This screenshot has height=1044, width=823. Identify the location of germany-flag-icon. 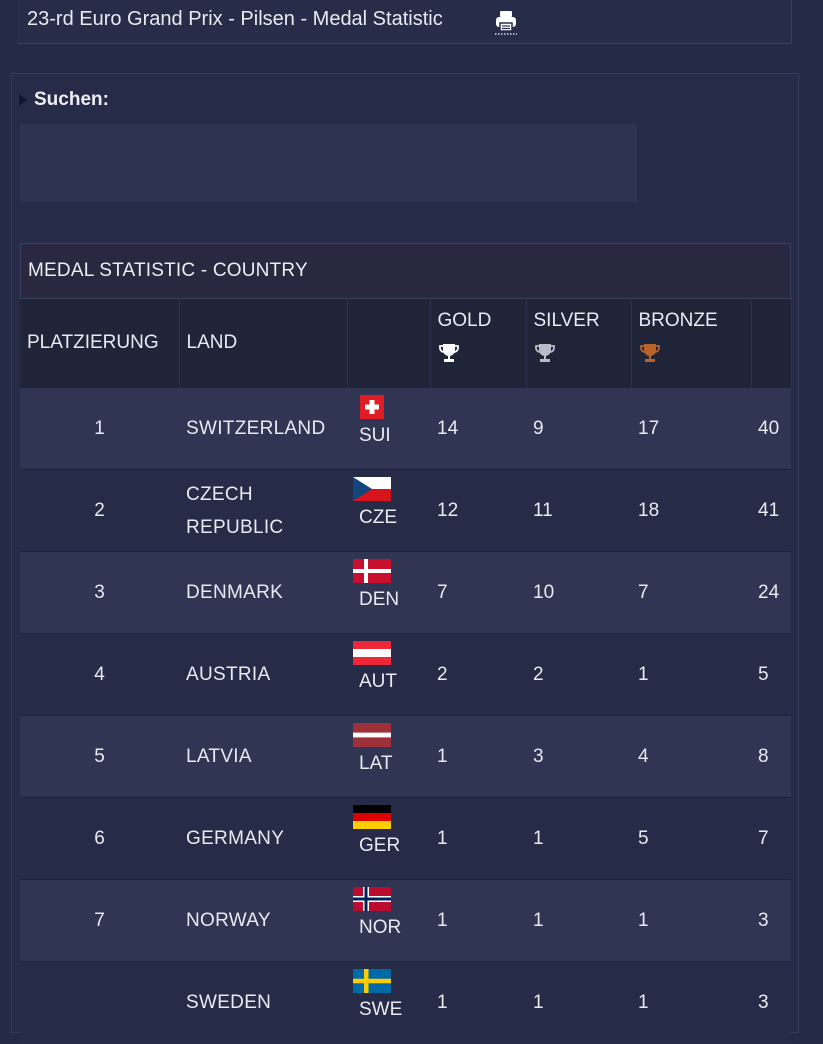
(372, 817).